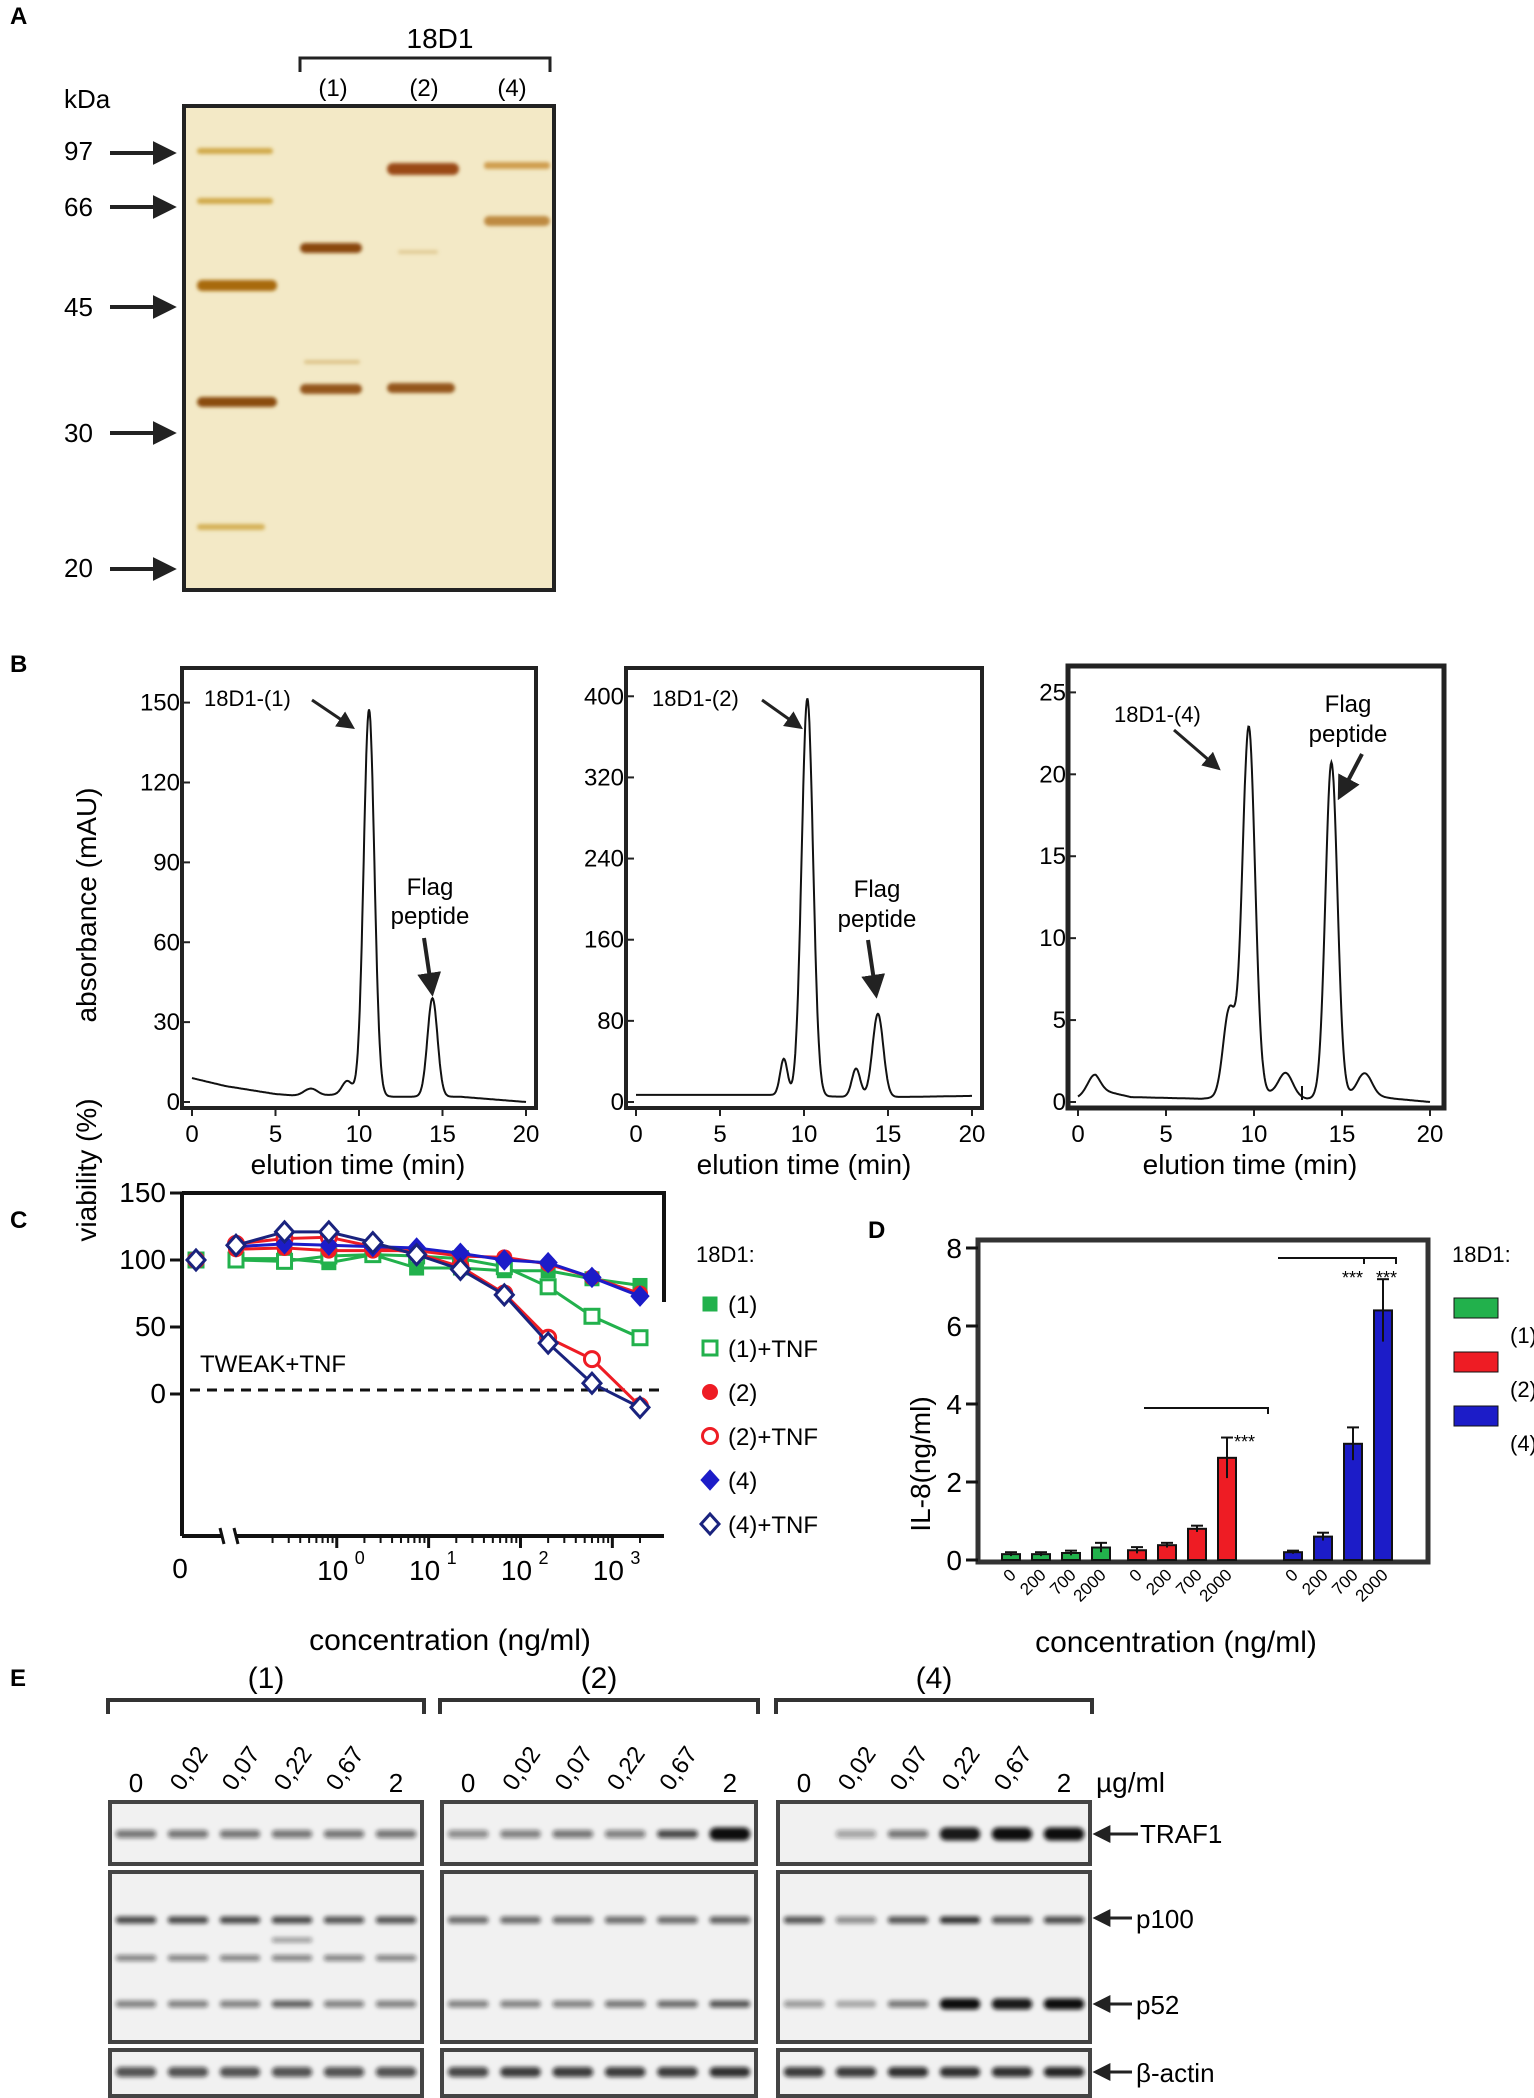 The height and width of the screenshot is (2098, 1534). I want to click on significance-brackets: *** *** ***, so click(1270, 1354).